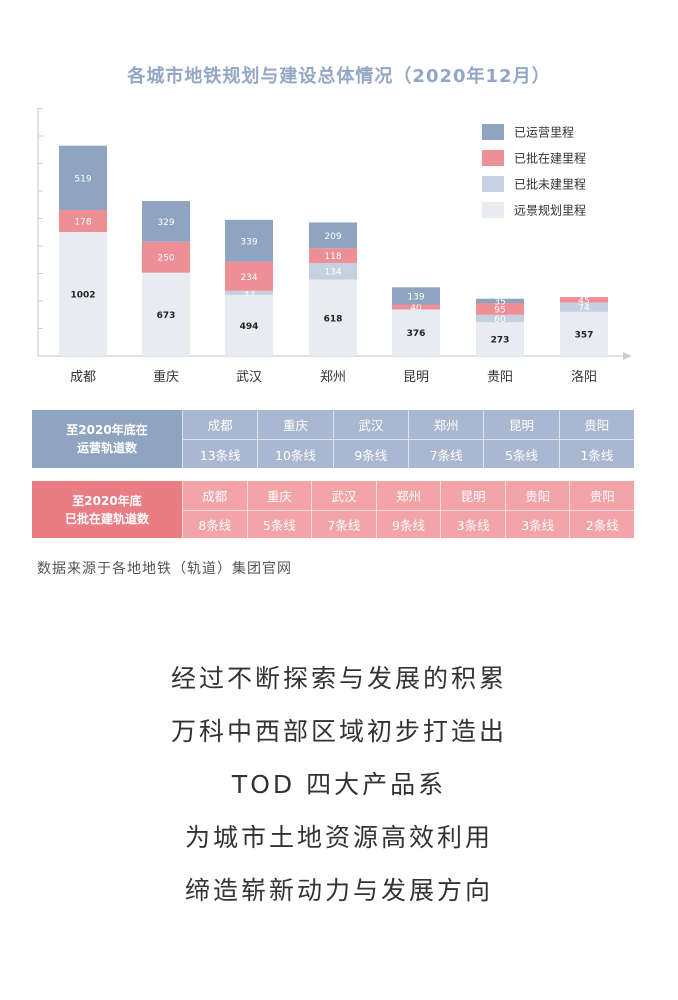  Describe the element at coordinates (295, 453) in the screenshot. I see `table-cell-value: 10条线` at that location.